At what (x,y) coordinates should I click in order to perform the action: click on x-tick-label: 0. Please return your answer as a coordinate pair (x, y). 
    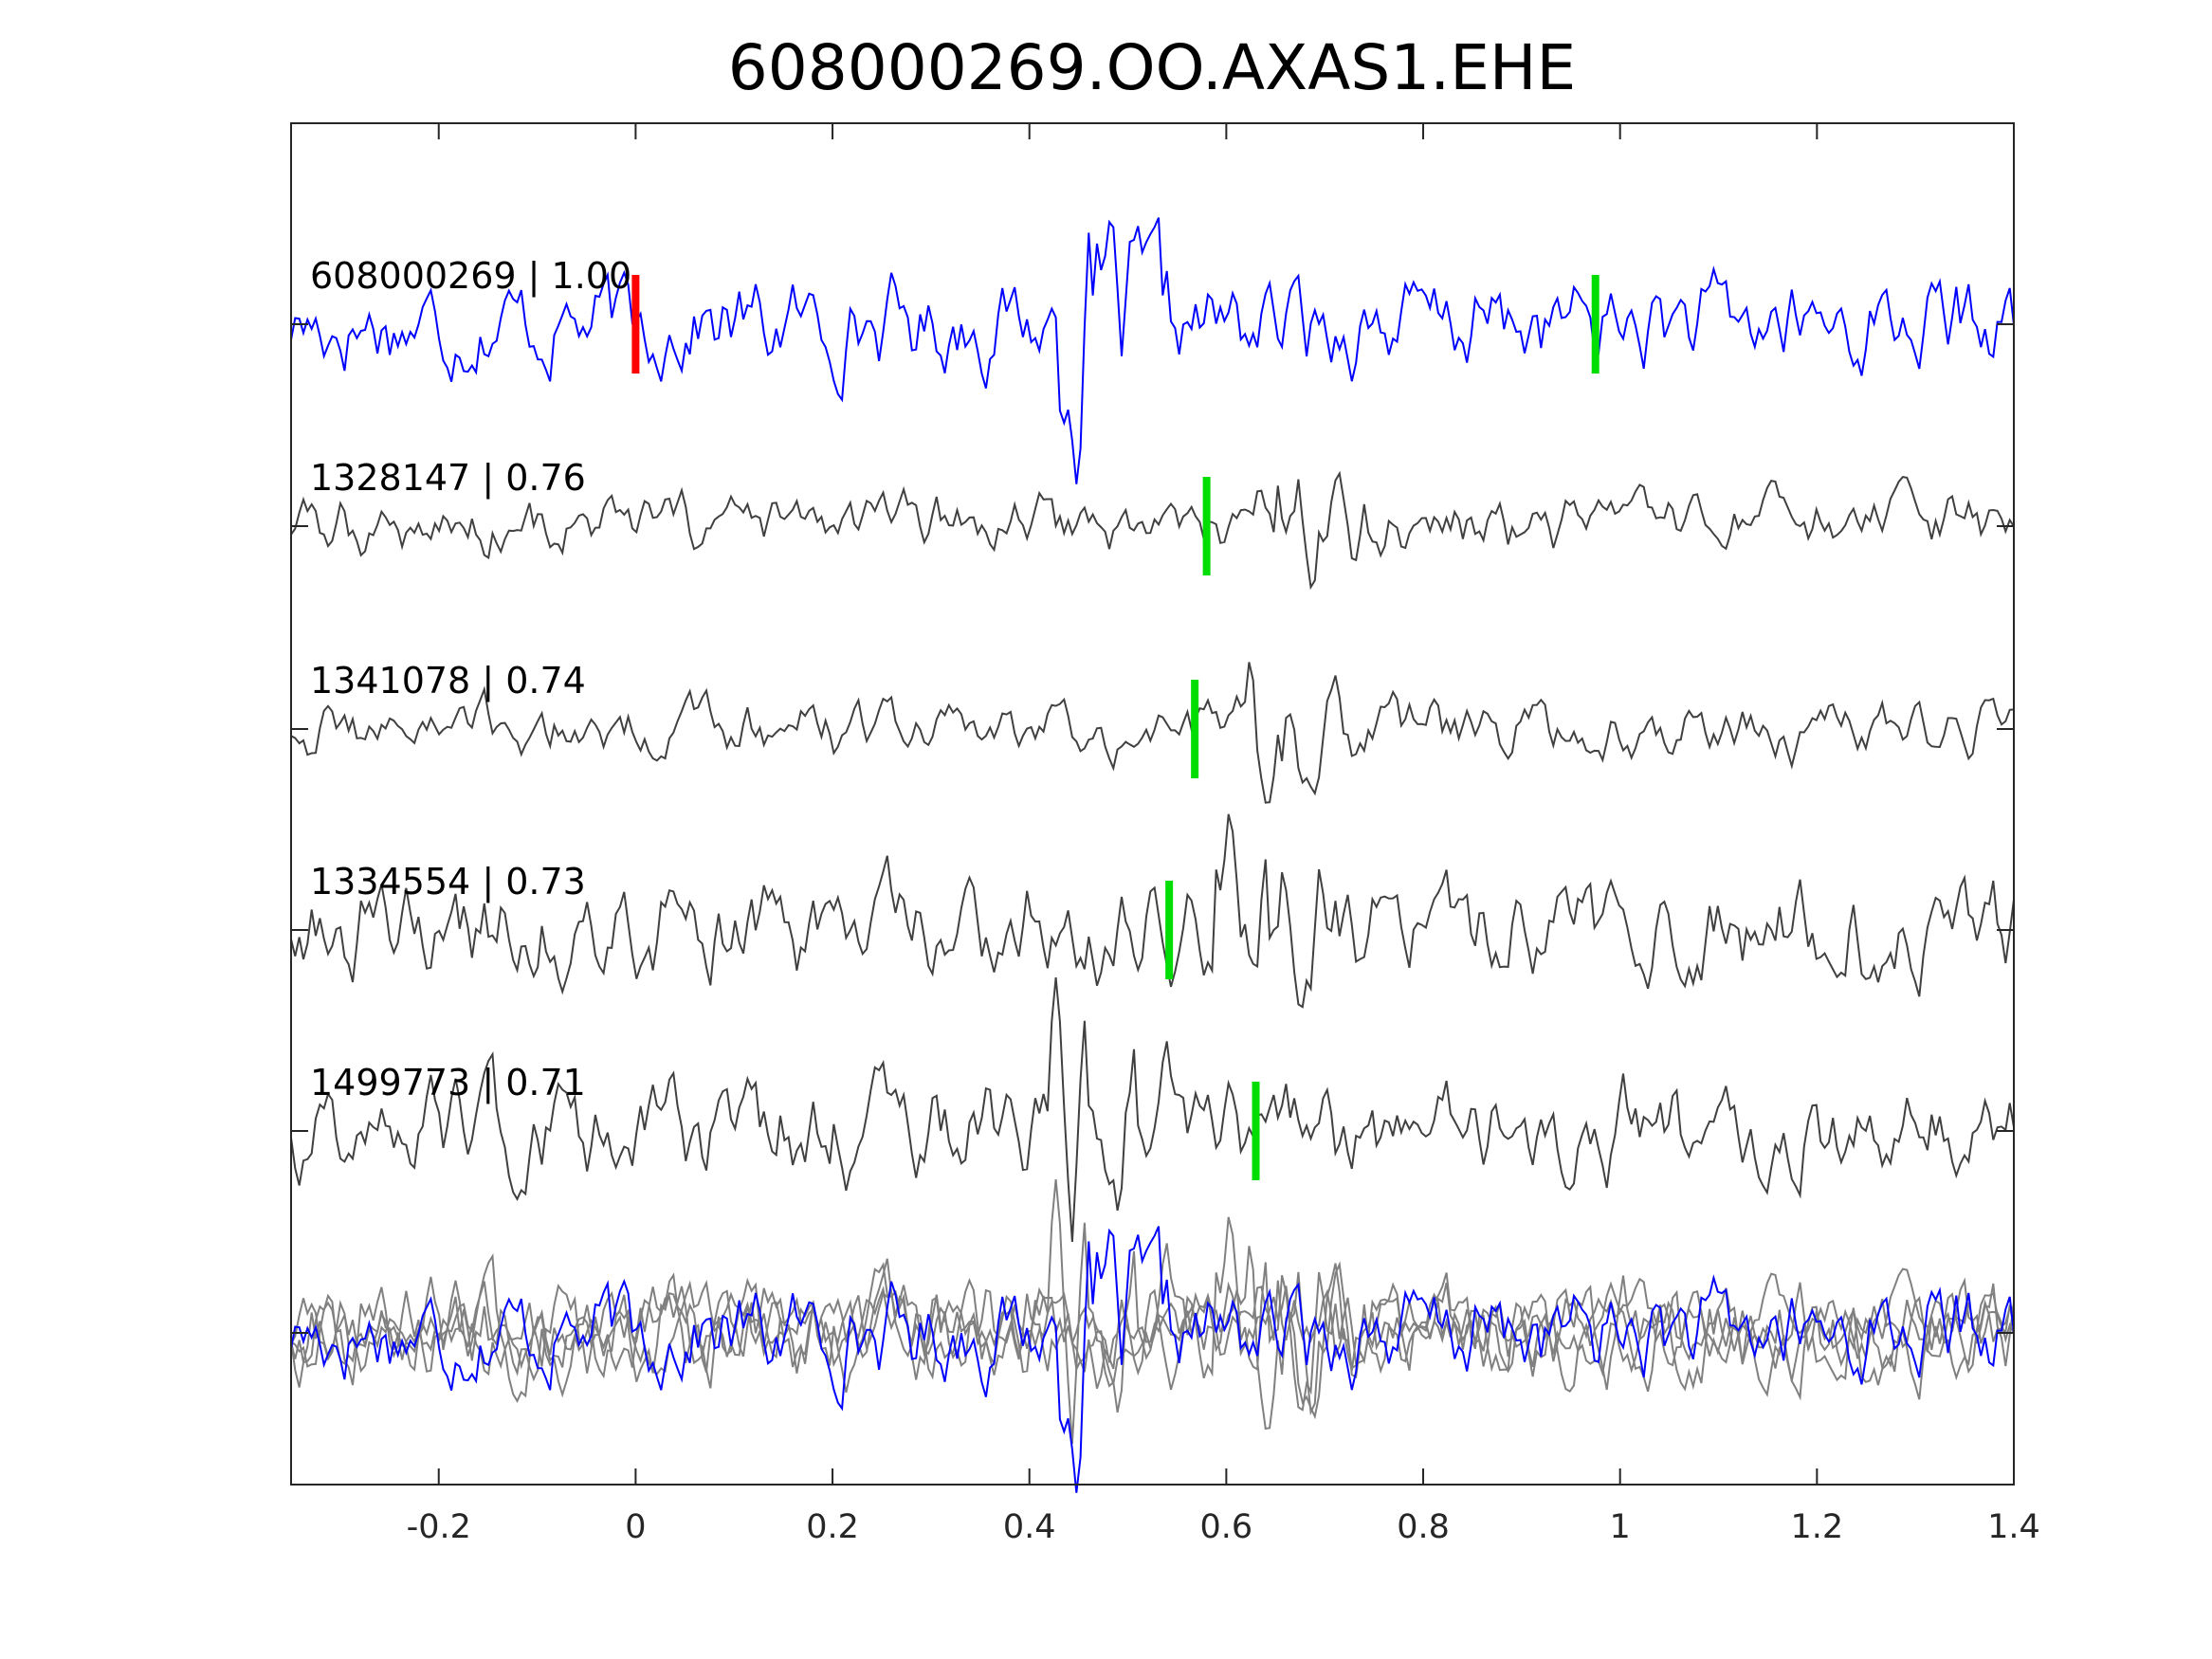
    Looking at the image, I should click on (635, 1527).